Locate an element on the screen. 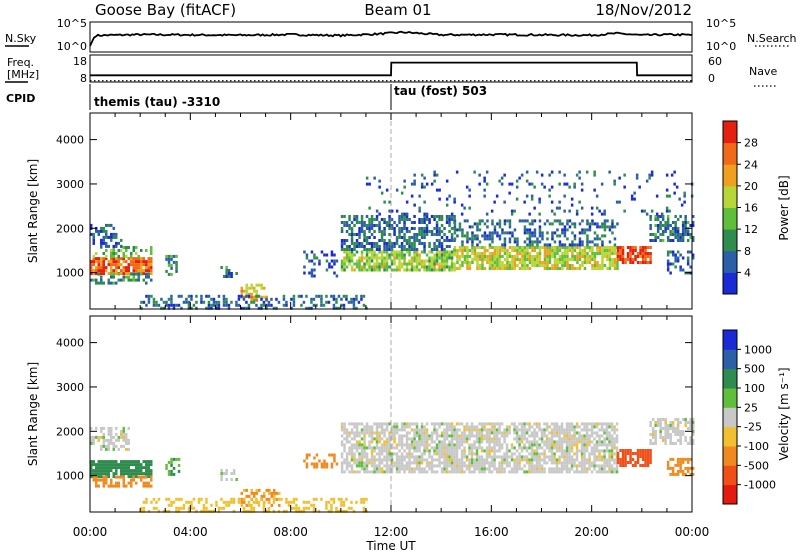 The height and width of the screenshot is (554, 800). nave-tick-bottom: 0 is located at coordinates (711, 78).